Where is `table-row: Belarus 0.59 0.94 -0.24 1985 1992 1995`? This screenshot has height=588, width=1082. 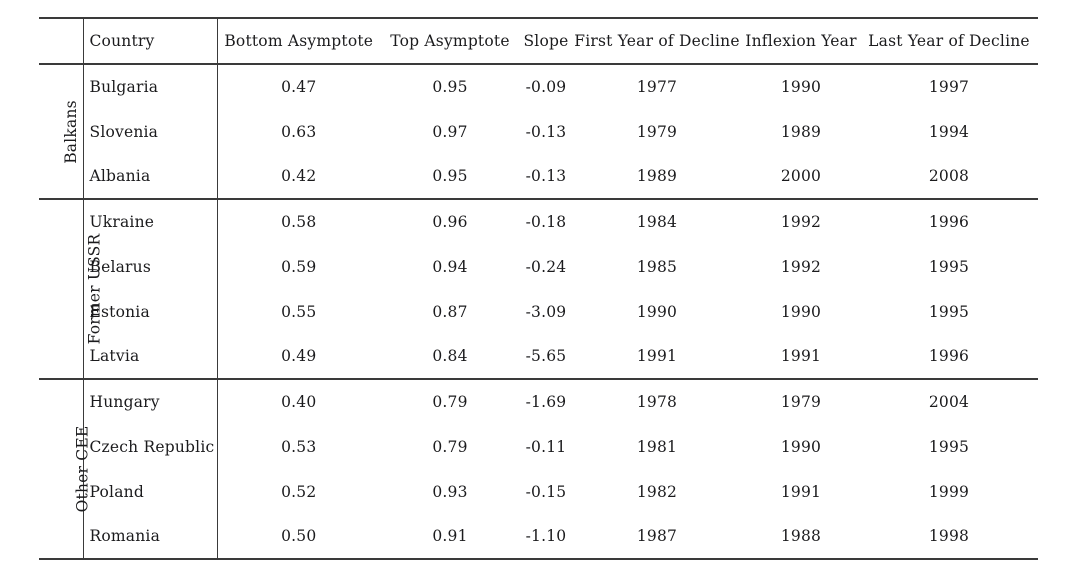 table-row: Belarus 0.59 0.94 -0.24 1985 1992 1995 is located at coordinates (538, 266).